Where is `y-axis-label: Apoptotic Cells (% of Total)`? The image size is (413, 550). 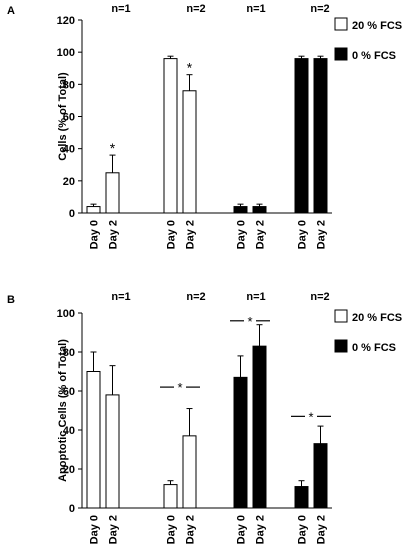
y-axis-label: Apoptotic Cells (% of Total) is located at coordinates (63, 410).